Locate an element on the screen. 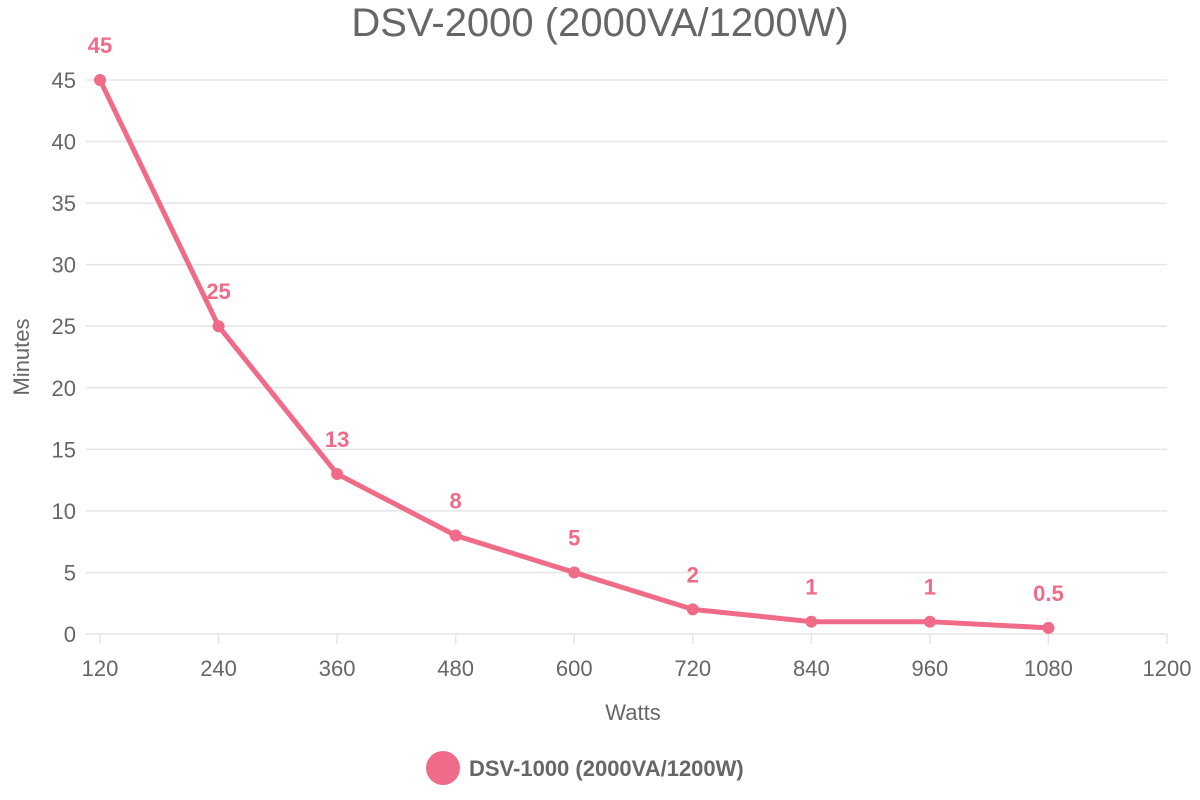 The height and width of the screenshot is (800, 1200). x-tick-label: 1080 is located at coordinates (1048, 668).